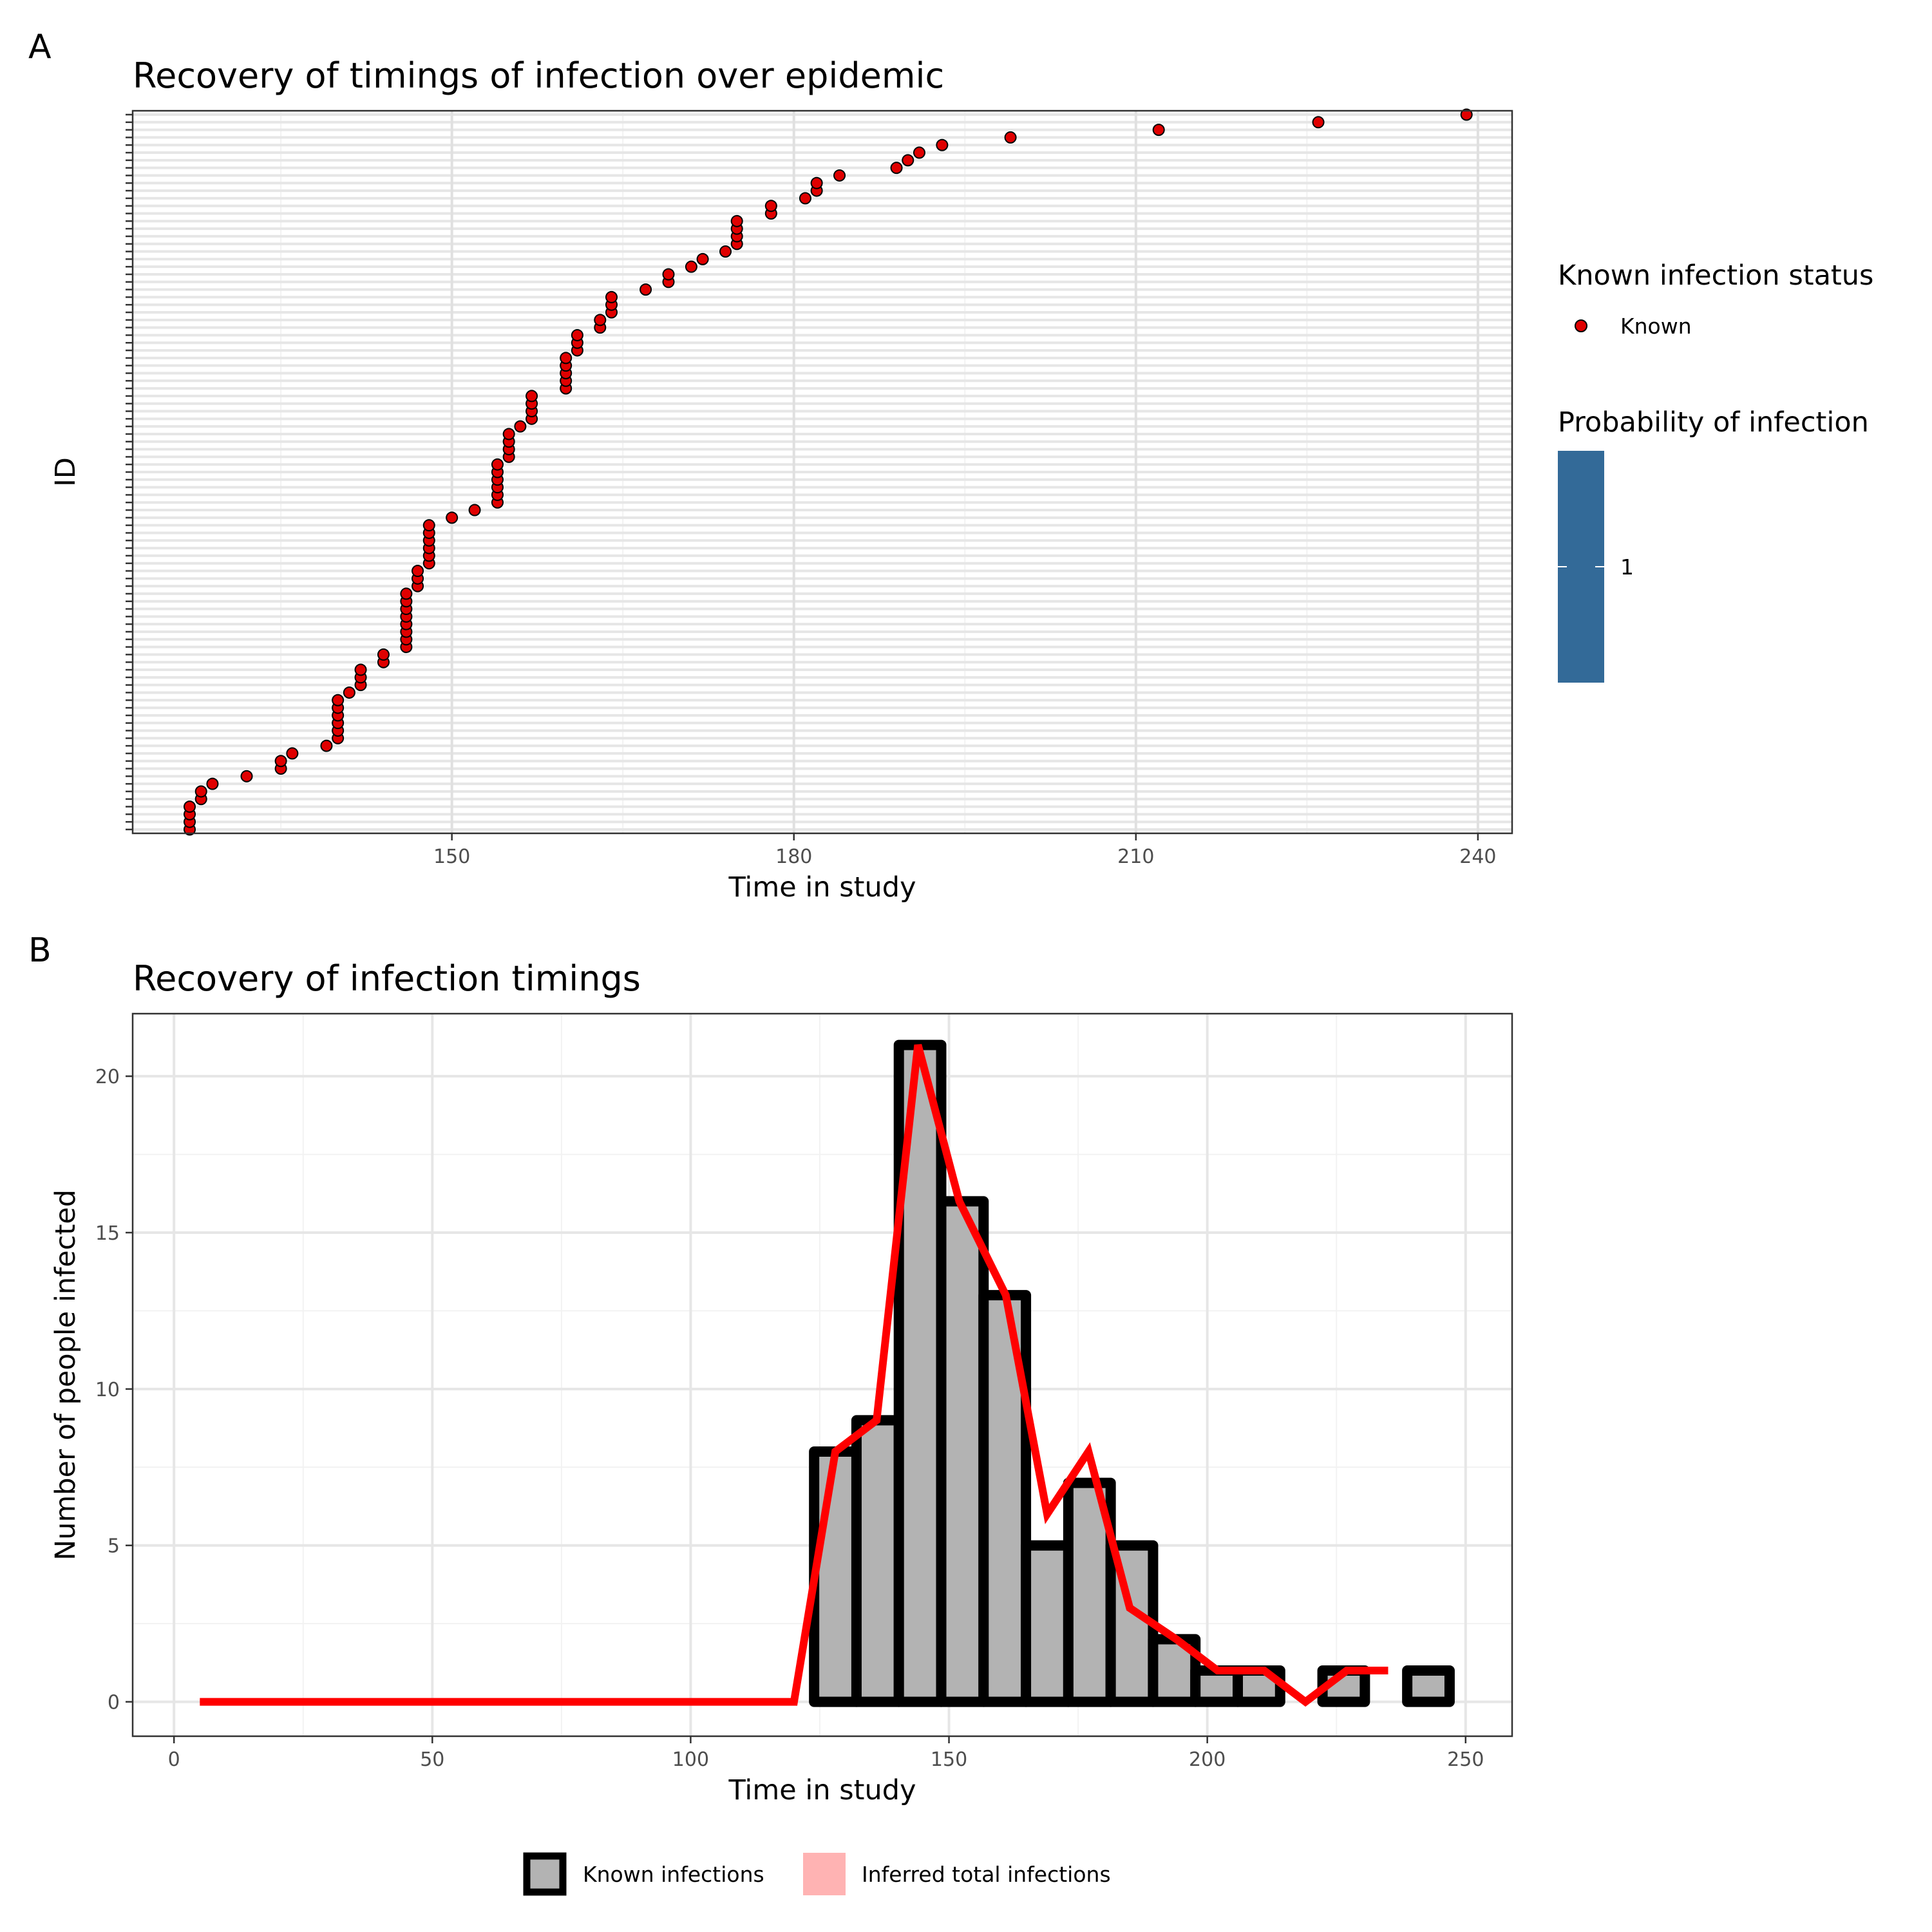  What do you see at coordinates (949, 1760) in the screenshot?
I see `panel-b-x-tick-label: 150` at bounding box center [949, 1760].